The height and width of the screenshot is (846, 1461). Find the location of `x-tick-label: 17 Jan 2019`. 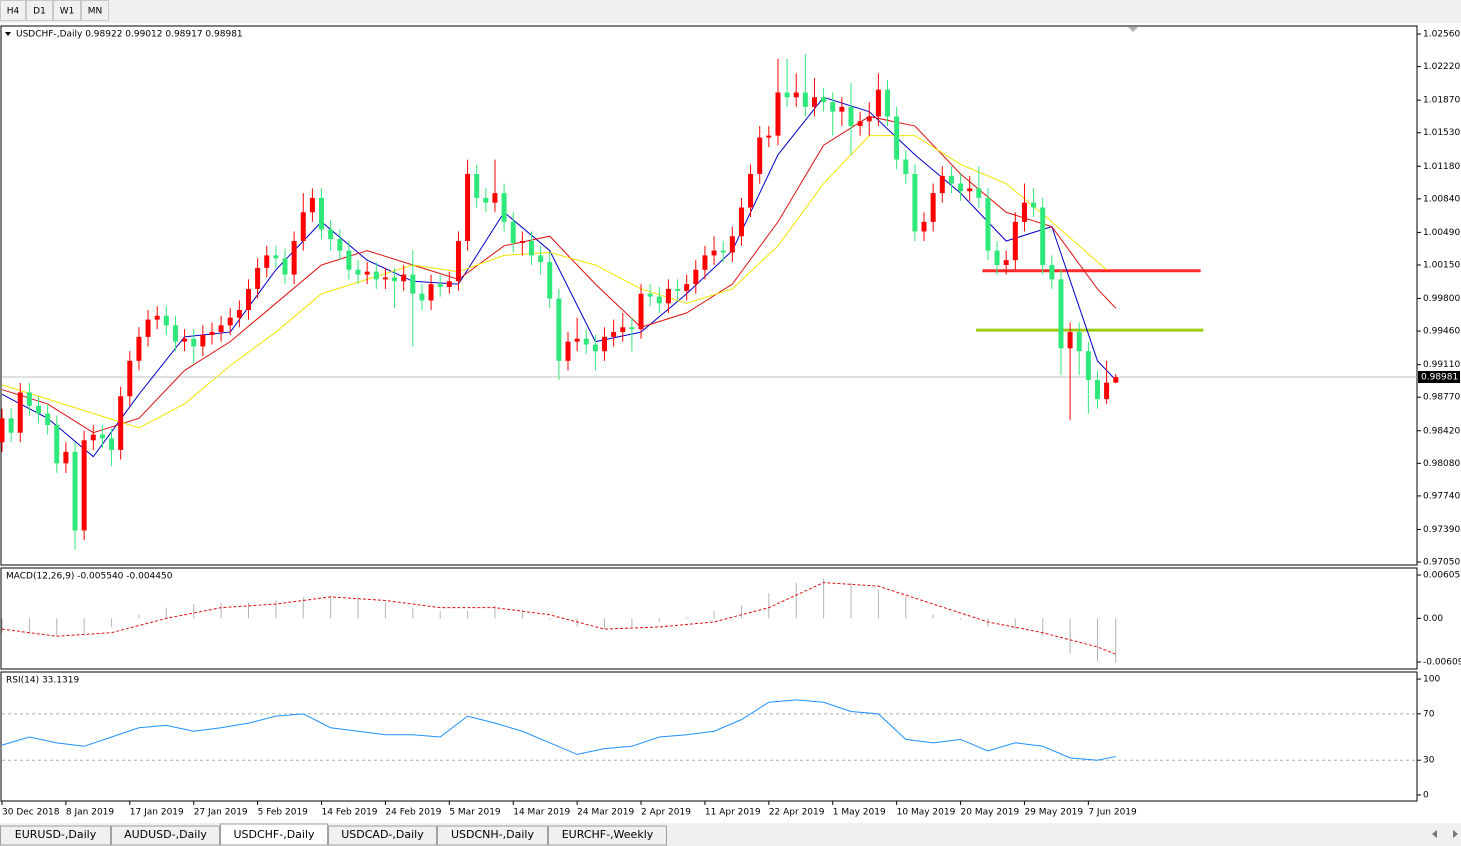

x-tick-label: 17 Jan 2019 is located at coordinates (157, 813).